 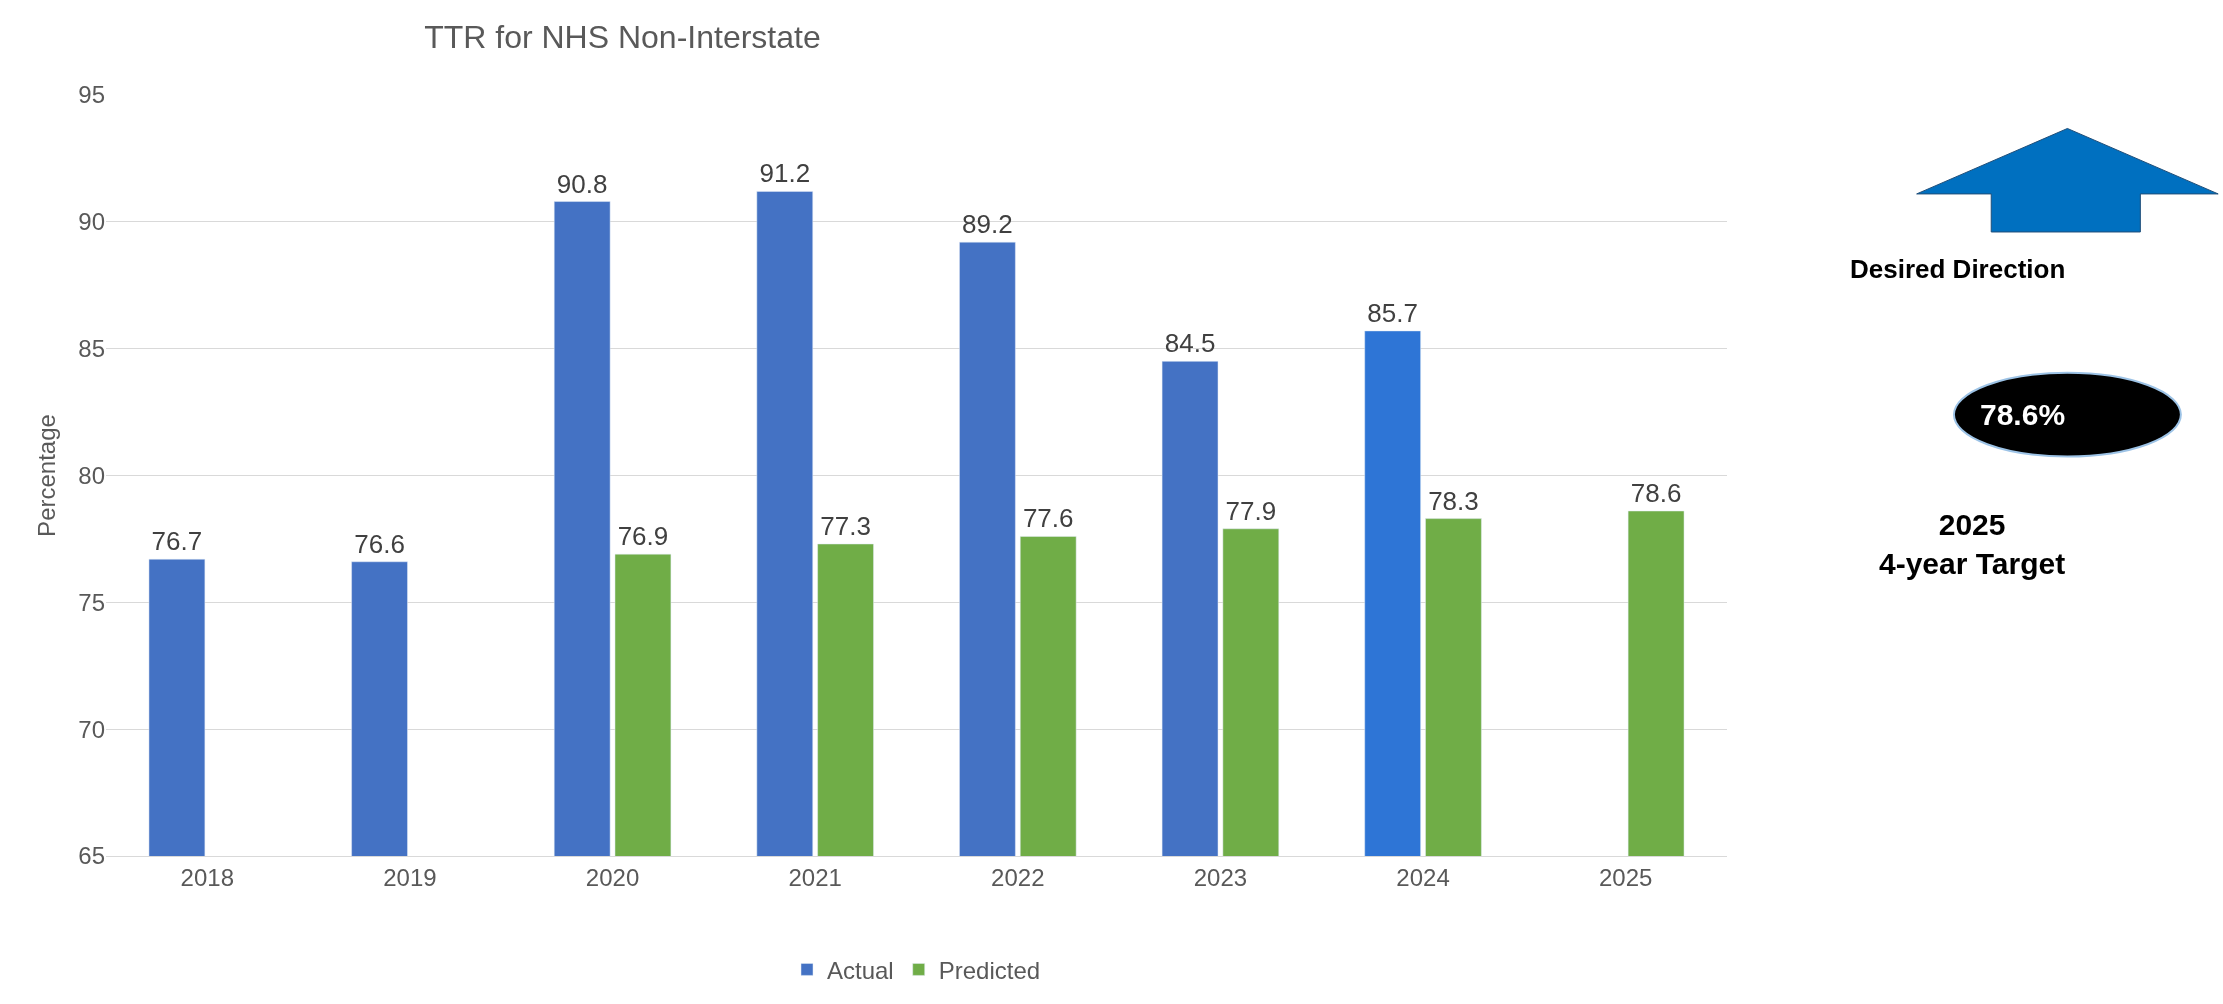 I want to click on text: 2025 4-year Target, so click(x=1972, y=544).